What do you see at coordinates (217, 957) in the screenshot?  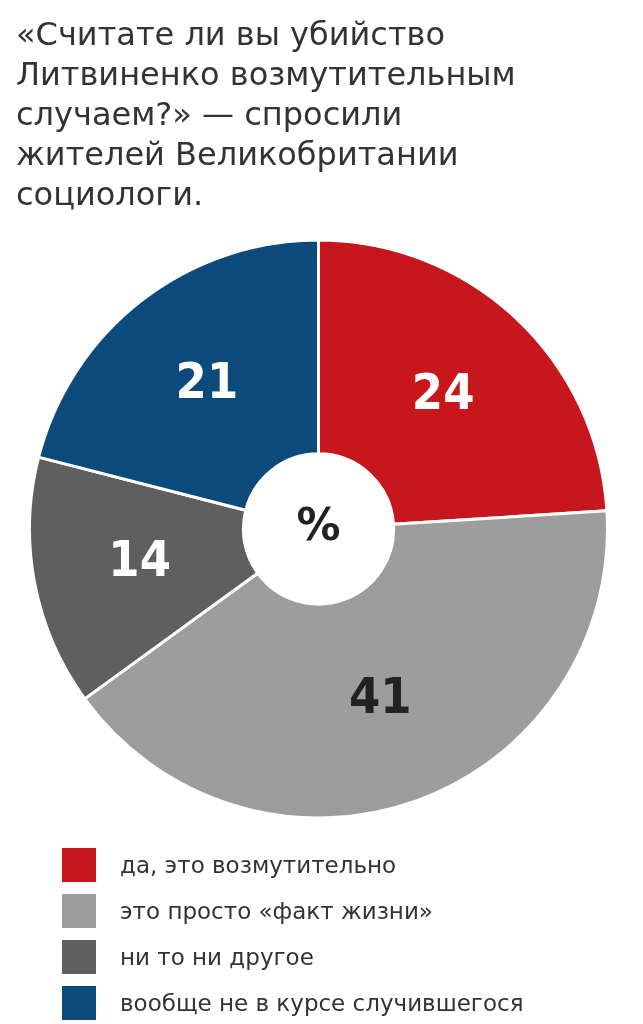 I see `legend-label: ни то ни другое` at bounding box center [217, 957].